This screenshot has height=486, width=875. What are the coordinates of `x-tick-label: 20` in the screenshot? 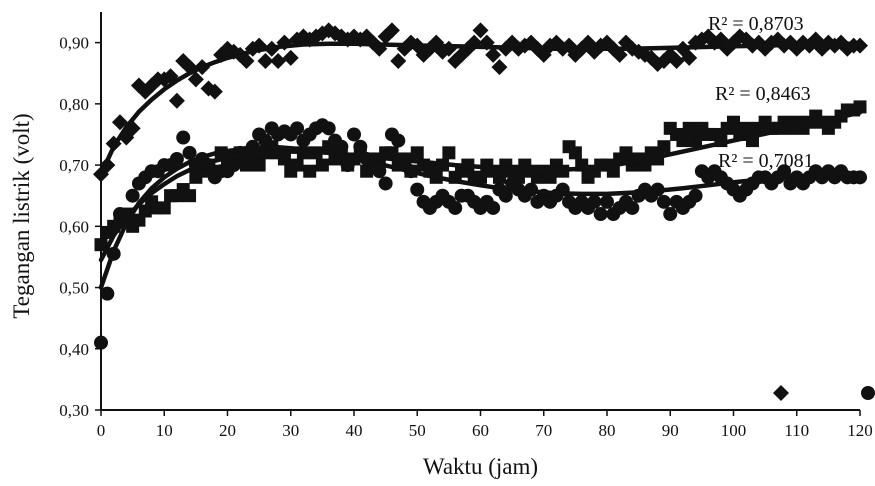 It's located at (227, 430).